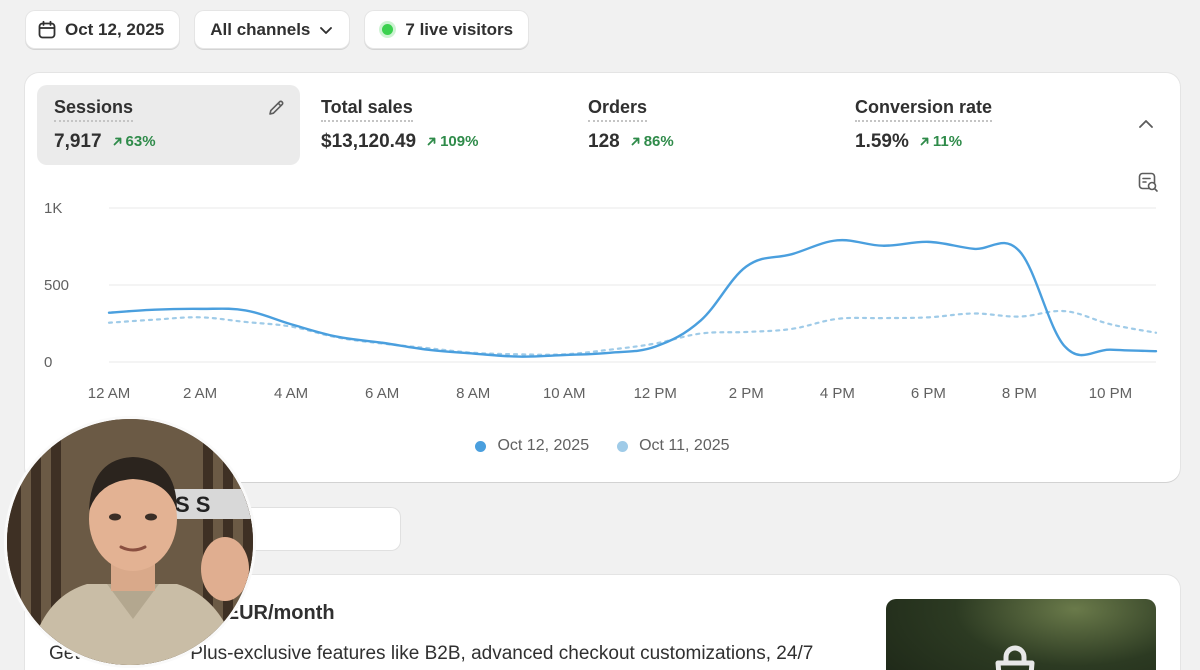 This screenshot has width=1200, height=670. What do you see at coordinates (1019, 393) in the screenshot?
I see `x-tick-label: 8 PM` at bounding box center [1019, 393].